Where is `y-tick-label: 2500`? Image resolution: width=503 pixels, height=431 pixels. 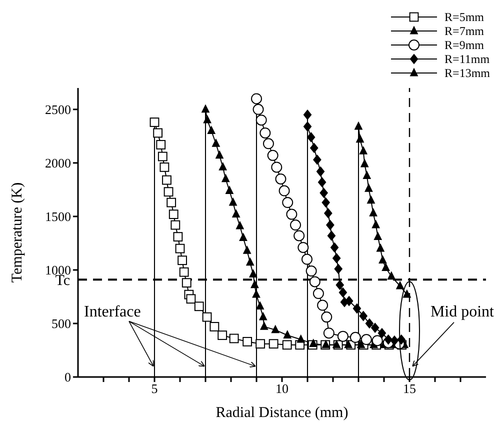 y-tick-label: 2500 is located at coordinates (58, 110).